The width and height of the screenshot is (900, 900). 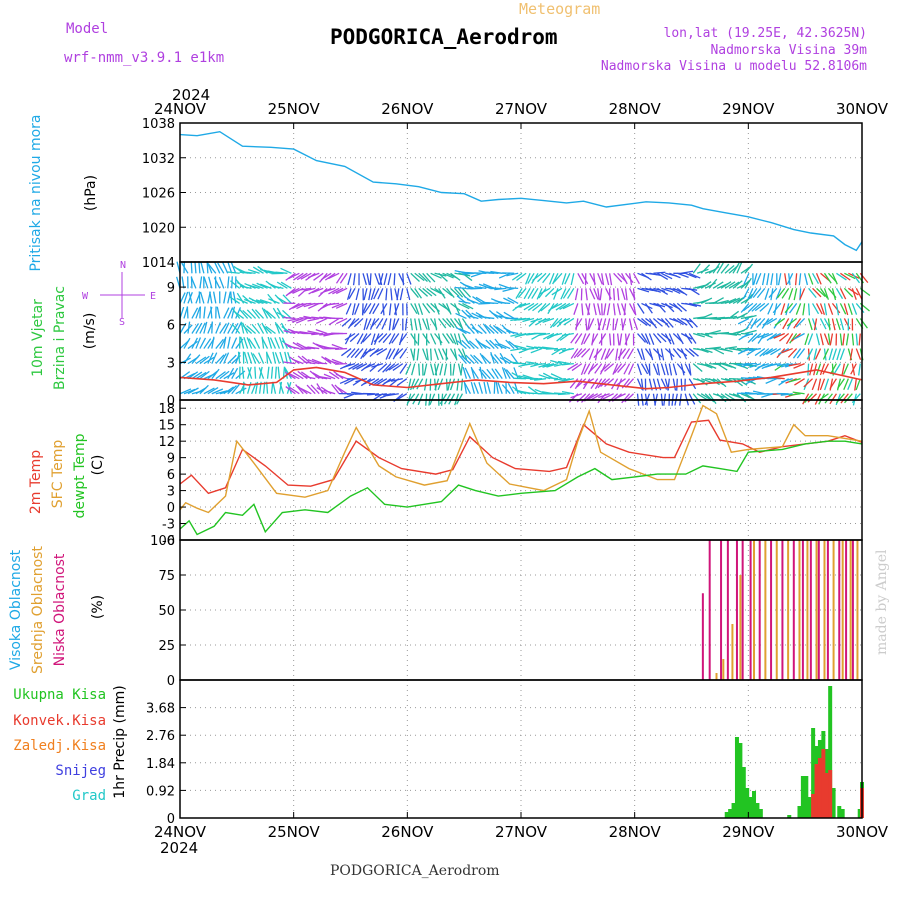 I want to click on ylabel-precip: 1hr Precip (mm), so click(x=120, y=741).